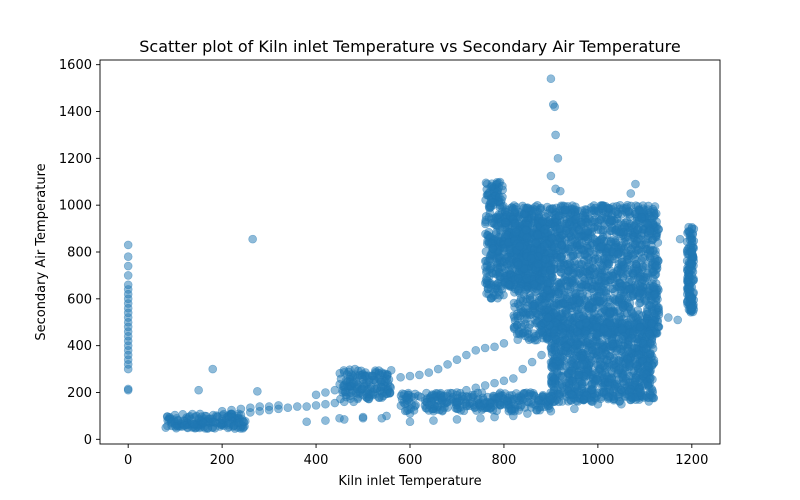 The image size is (800, 500). What do you see at coordinates (79, 393) in the screenshot?
I see `y-tick-label: 200` at bounding box center [79, 393].